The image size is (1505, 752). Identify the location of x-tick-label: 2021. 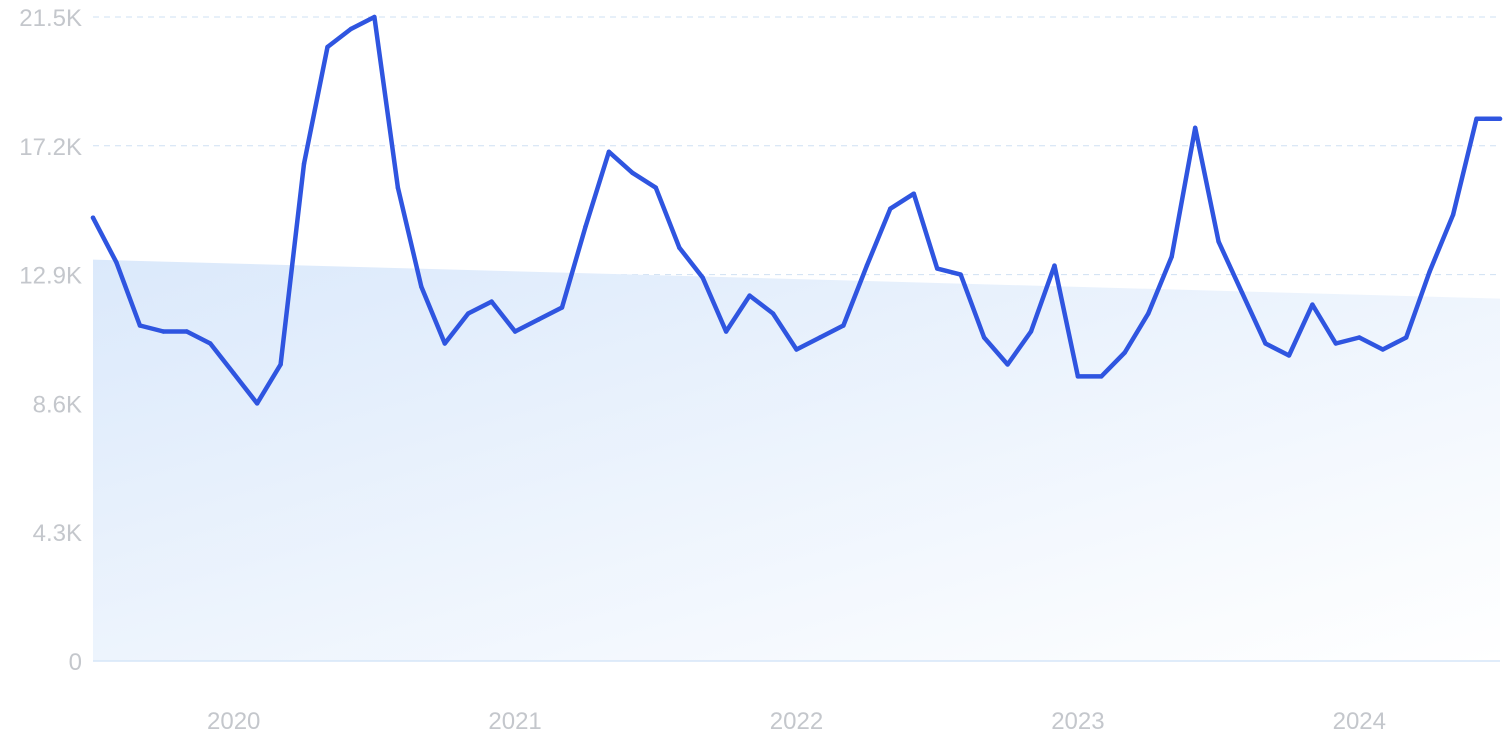
(514, 721).